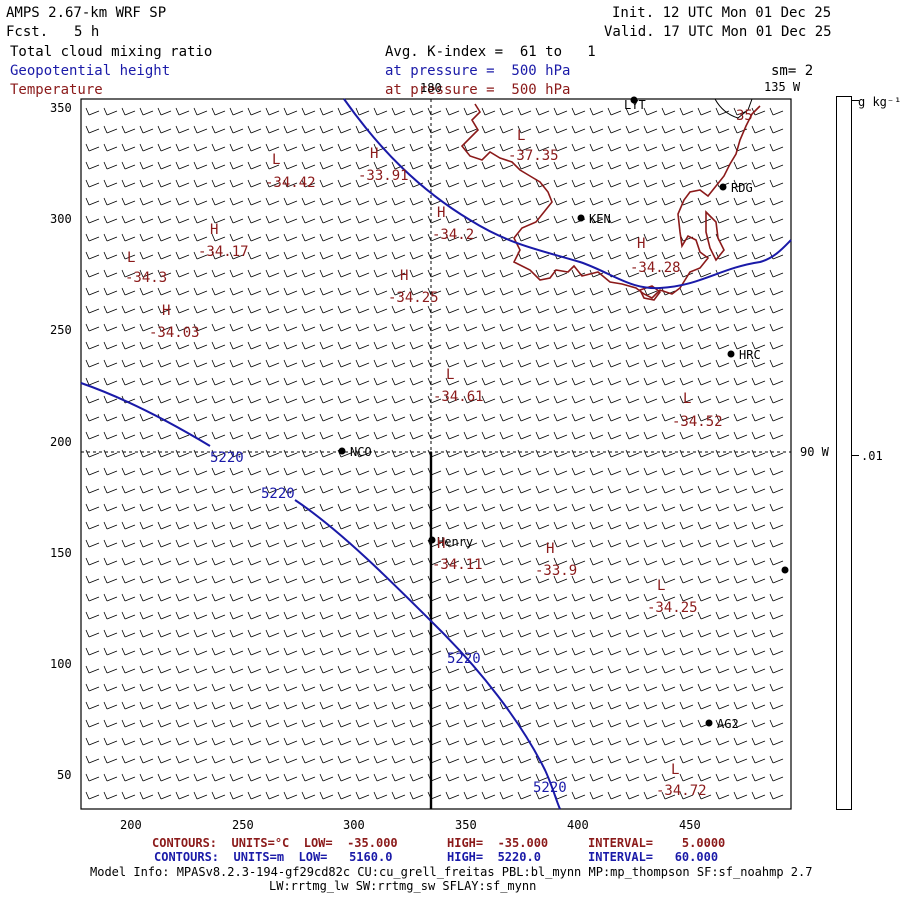 This screenshot has width=900, height=900. I want to click on station-label-henry: Henry, so click(455, 542).